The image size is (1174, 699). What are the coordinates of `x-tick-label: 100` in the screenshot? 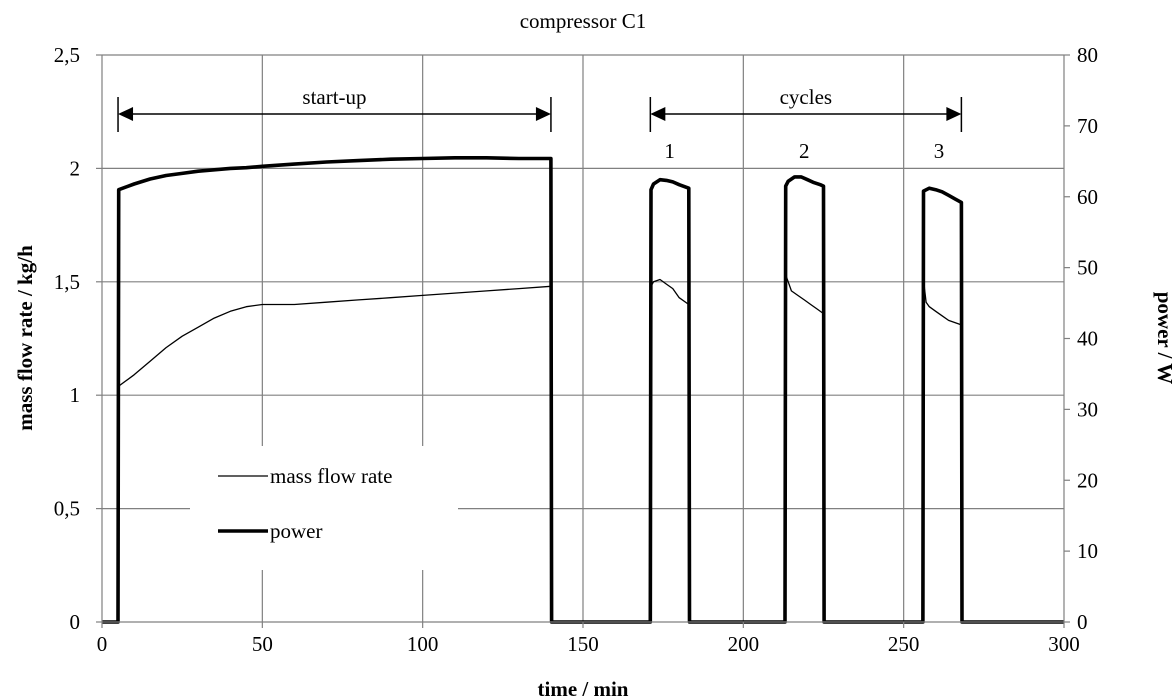 It's located at (423, 644).